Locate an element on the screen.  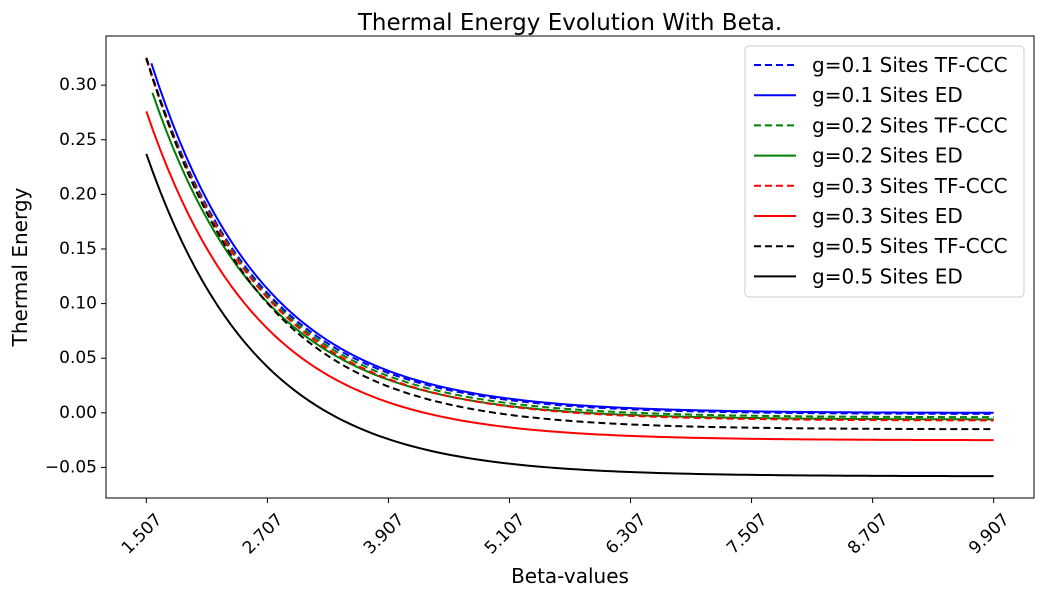
legend-box is located at coordinates (884, 171).